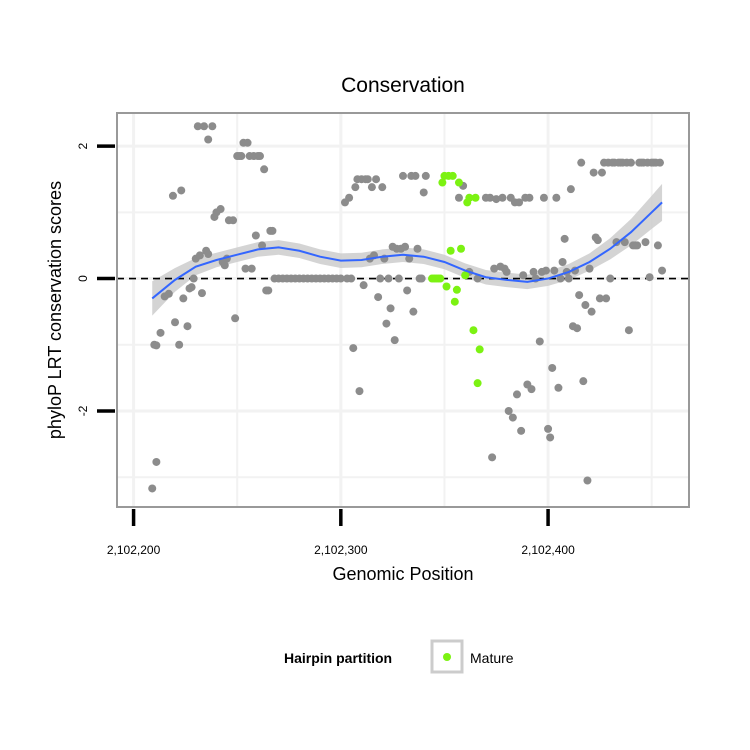 The width and height of the screenshot is (750, 750). What do you see at coordinates (403, 85) in the screenshot?
I see `chart-title: Conservation` at bounding box center [403, 85].